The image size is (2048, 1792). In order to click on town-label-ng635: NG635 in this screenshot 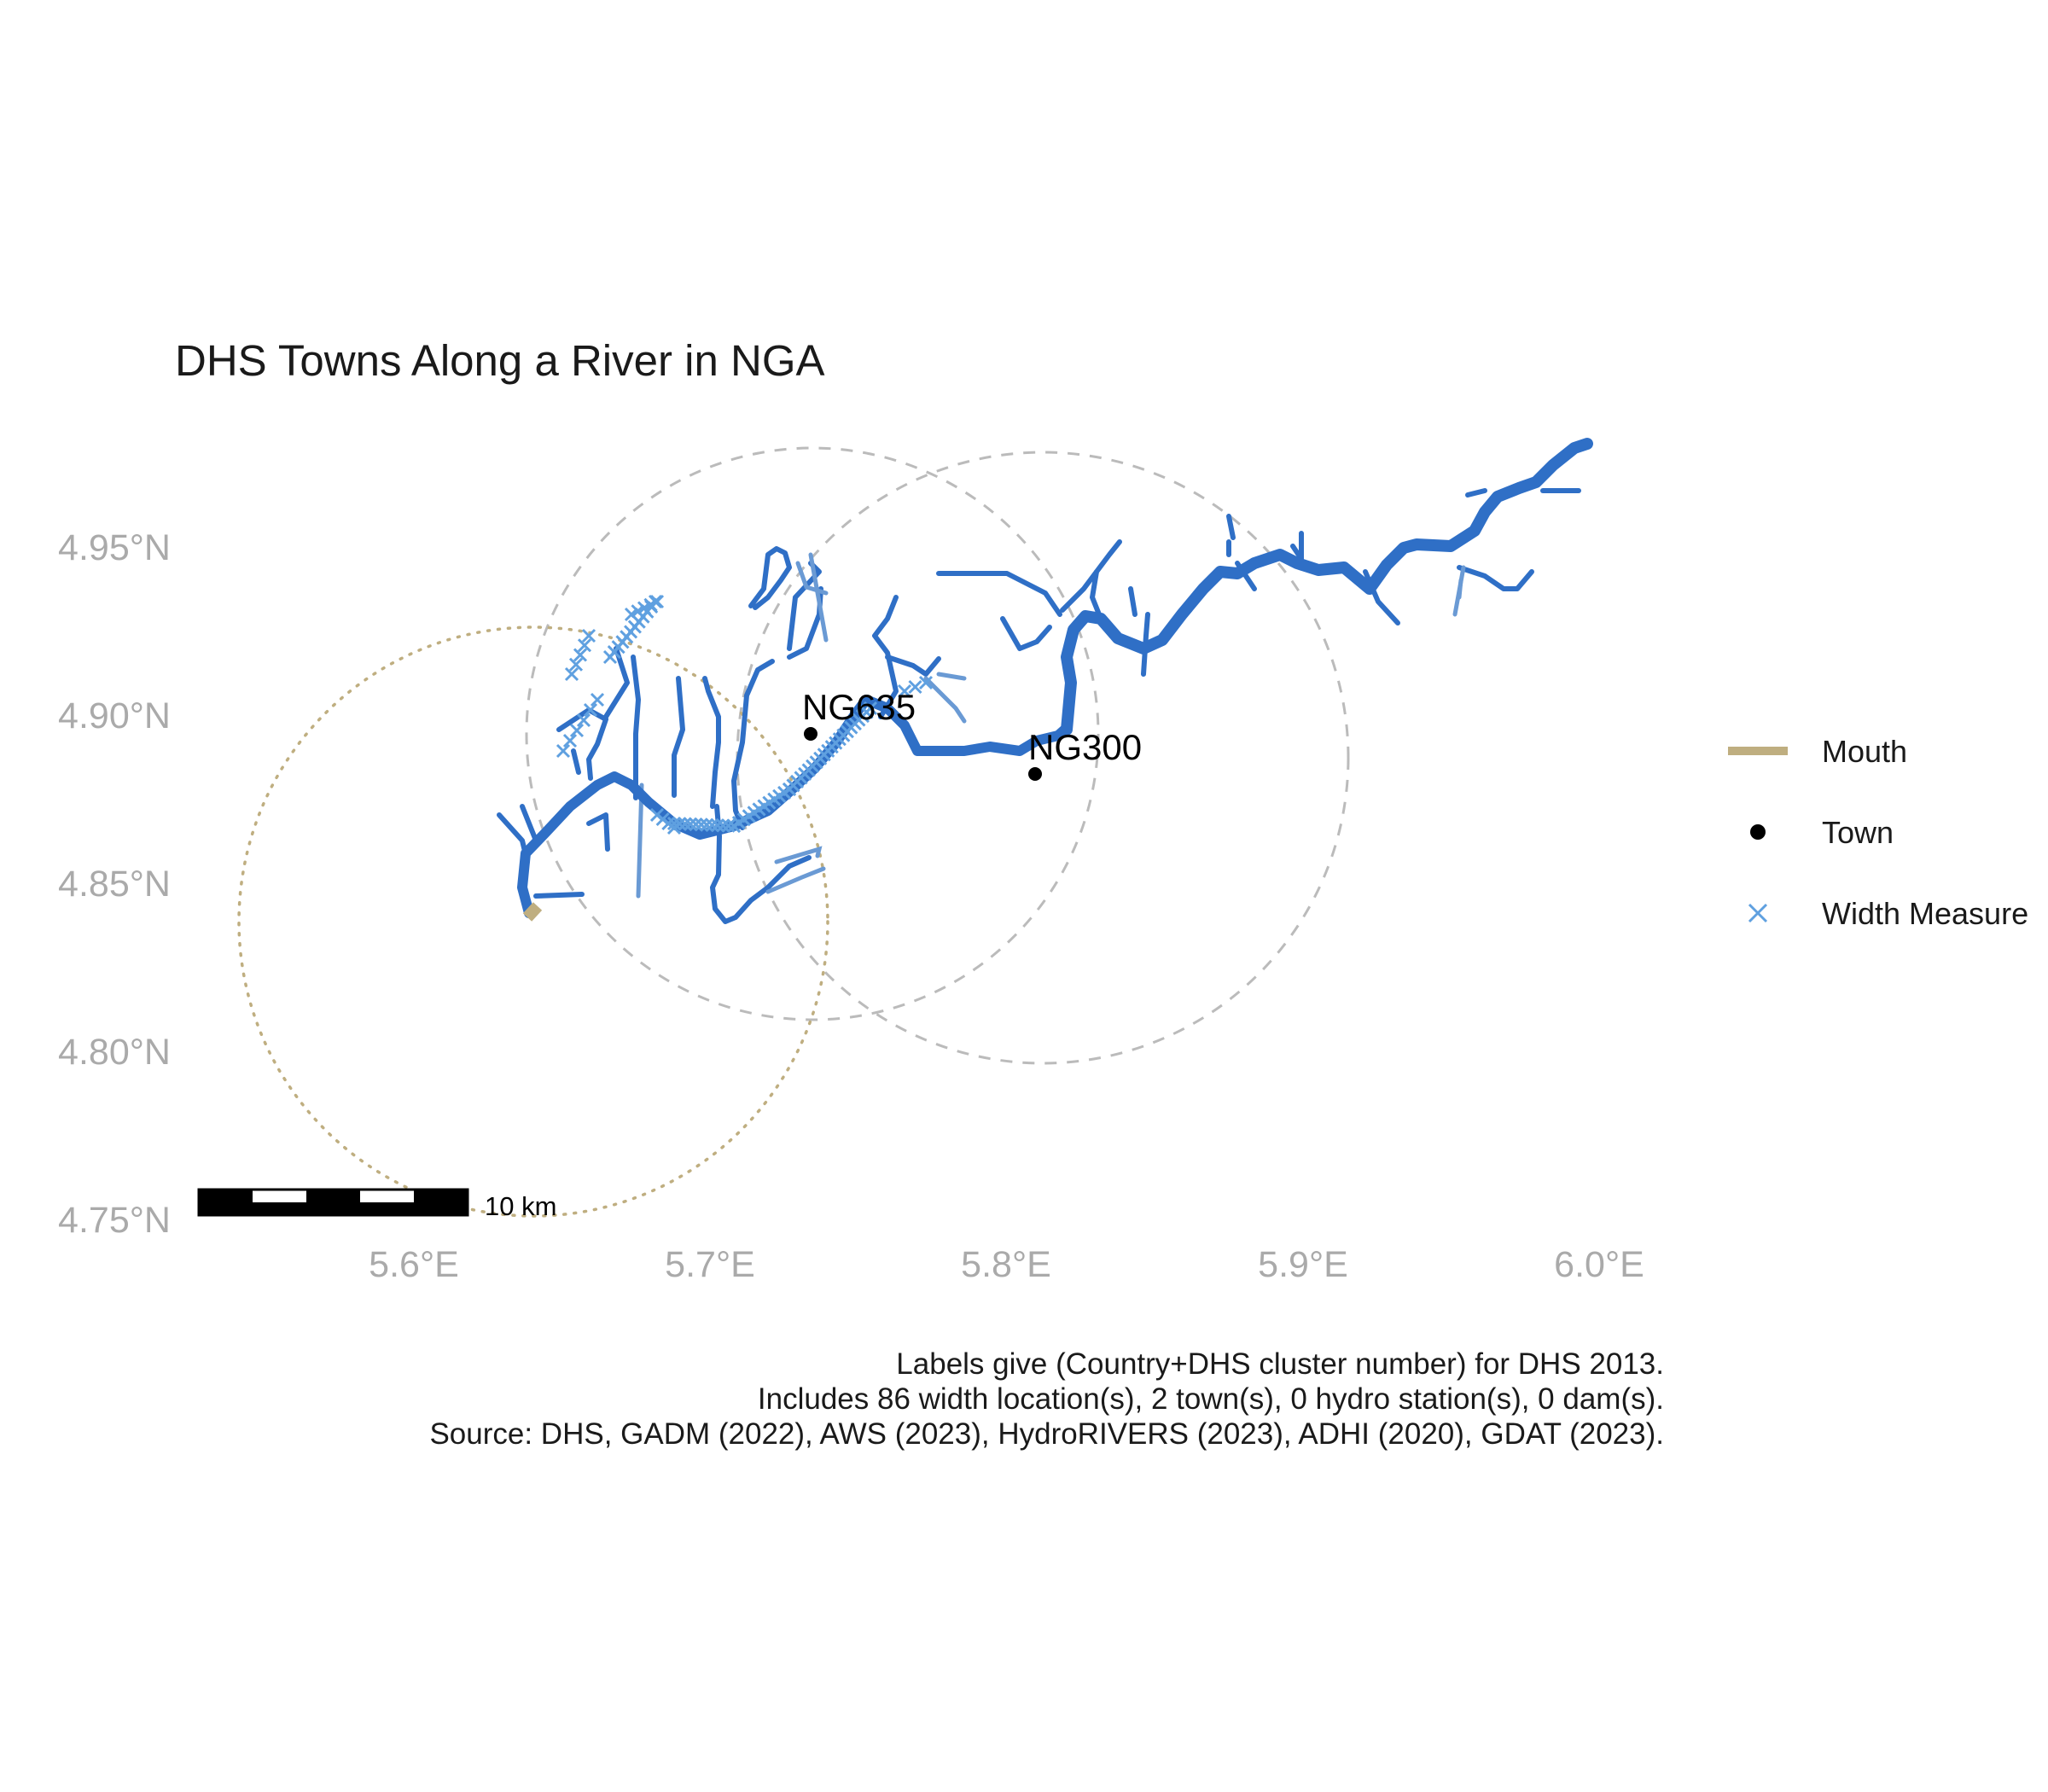, I will do `click(859, 707)`.